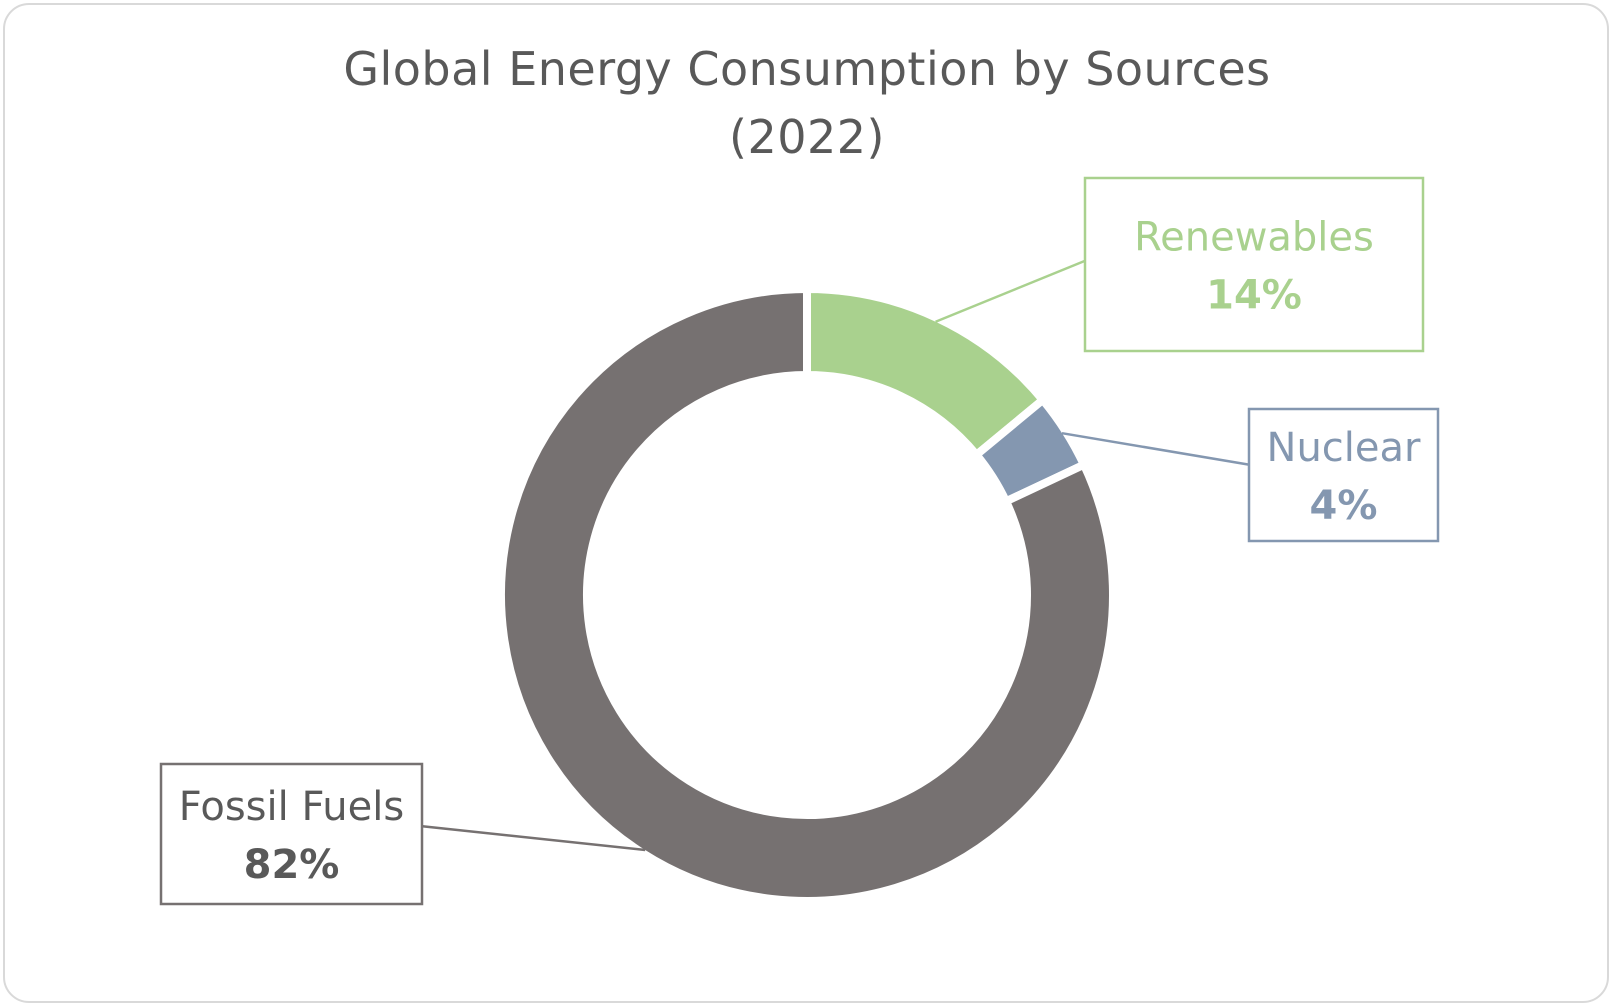 This screenshot has height=1008, width=1614. Describe the element at coordinates (1254, 296) in the screenshot. I see `slice-value-renewables: 14%` at that location.